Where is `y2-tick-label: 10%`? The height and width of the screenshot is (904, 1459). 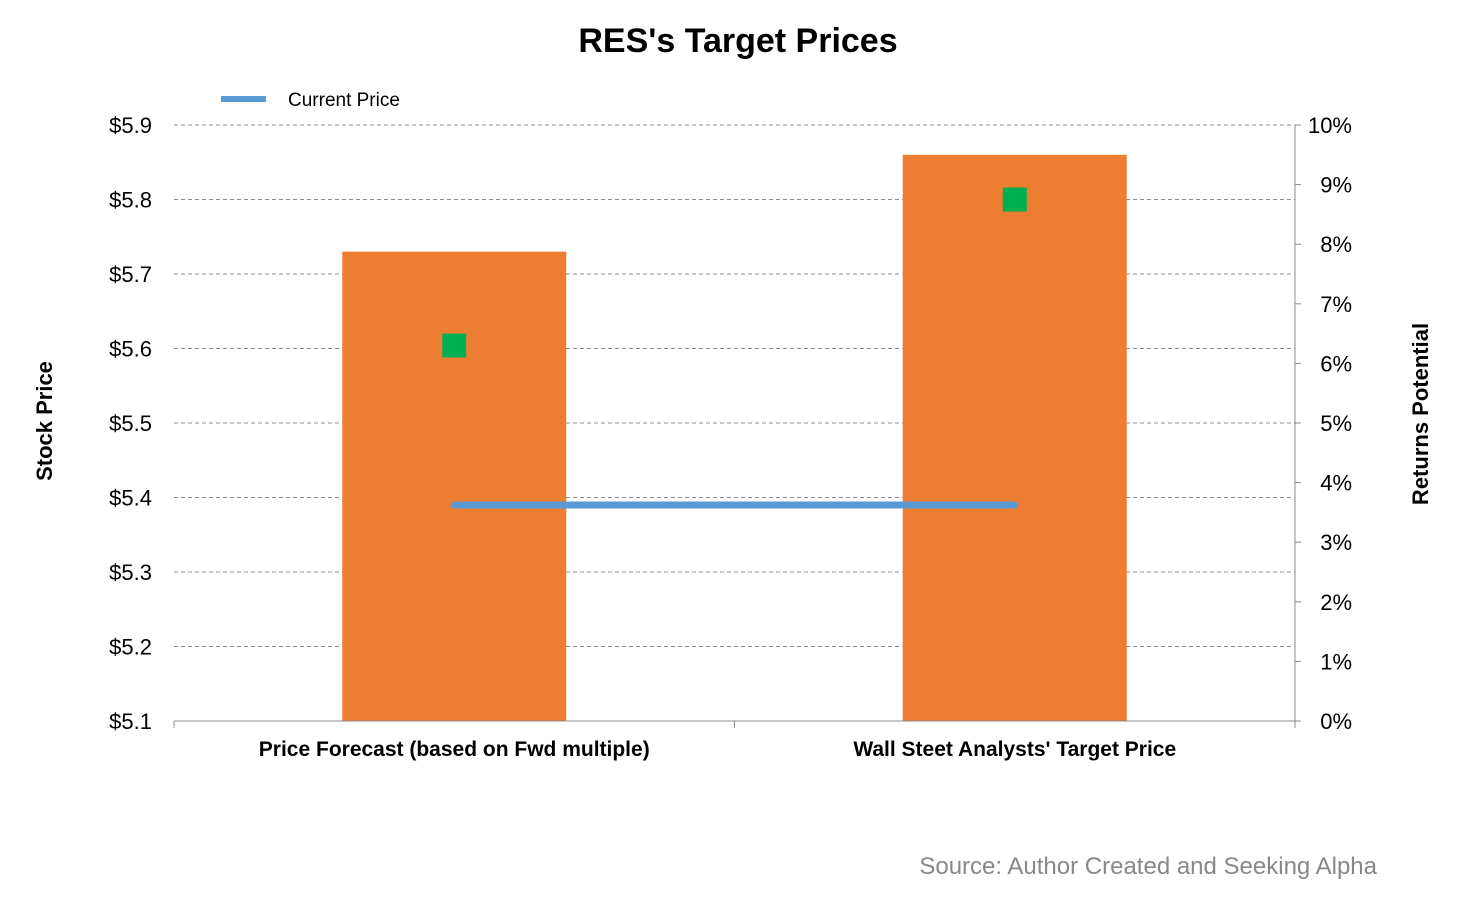 y2-tick-label: 10% is located at coordinates (1330, 125).